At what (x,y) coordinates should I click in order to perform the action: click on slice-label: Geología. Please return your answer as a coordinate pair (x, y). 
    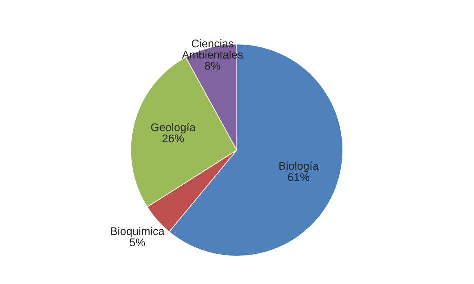
    Looking at the image, I should click on (173, 128).